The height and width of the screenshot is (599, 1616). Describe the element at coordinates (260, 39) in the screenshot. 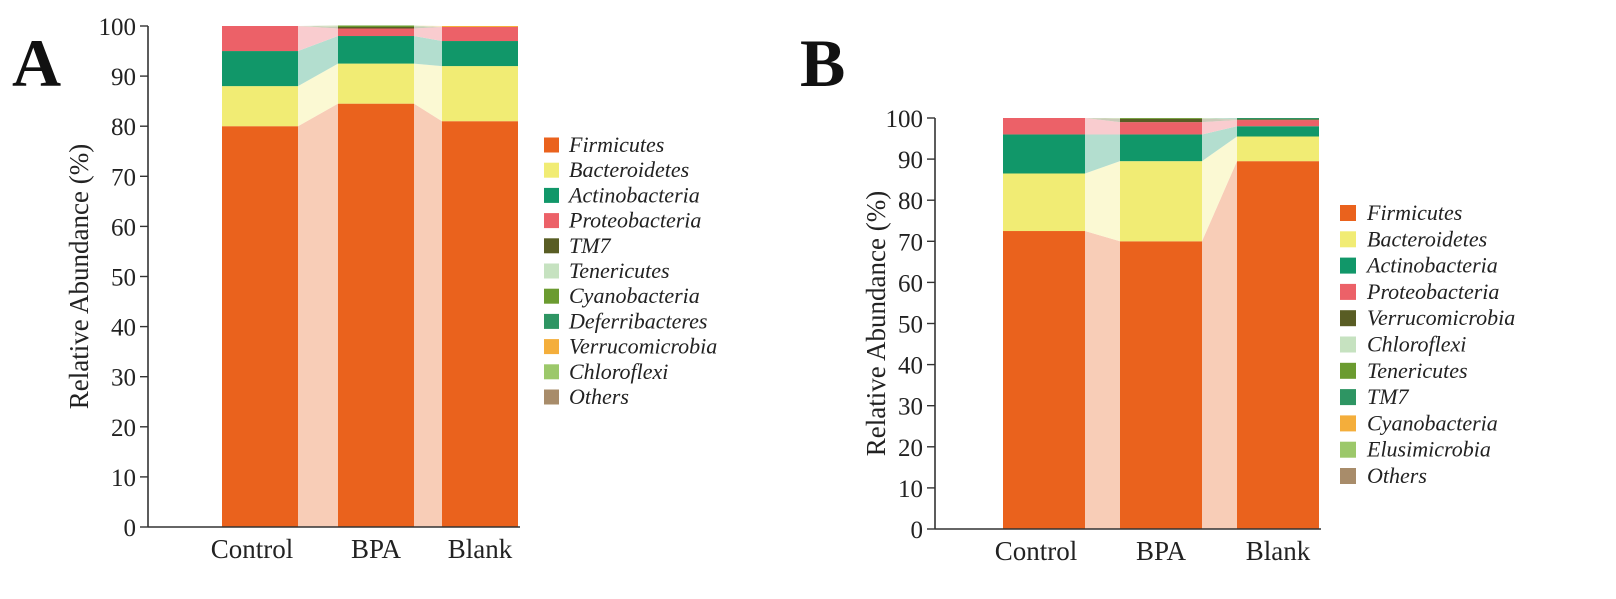

I see `bar-segment-a-control-proteobacteria` at that location.